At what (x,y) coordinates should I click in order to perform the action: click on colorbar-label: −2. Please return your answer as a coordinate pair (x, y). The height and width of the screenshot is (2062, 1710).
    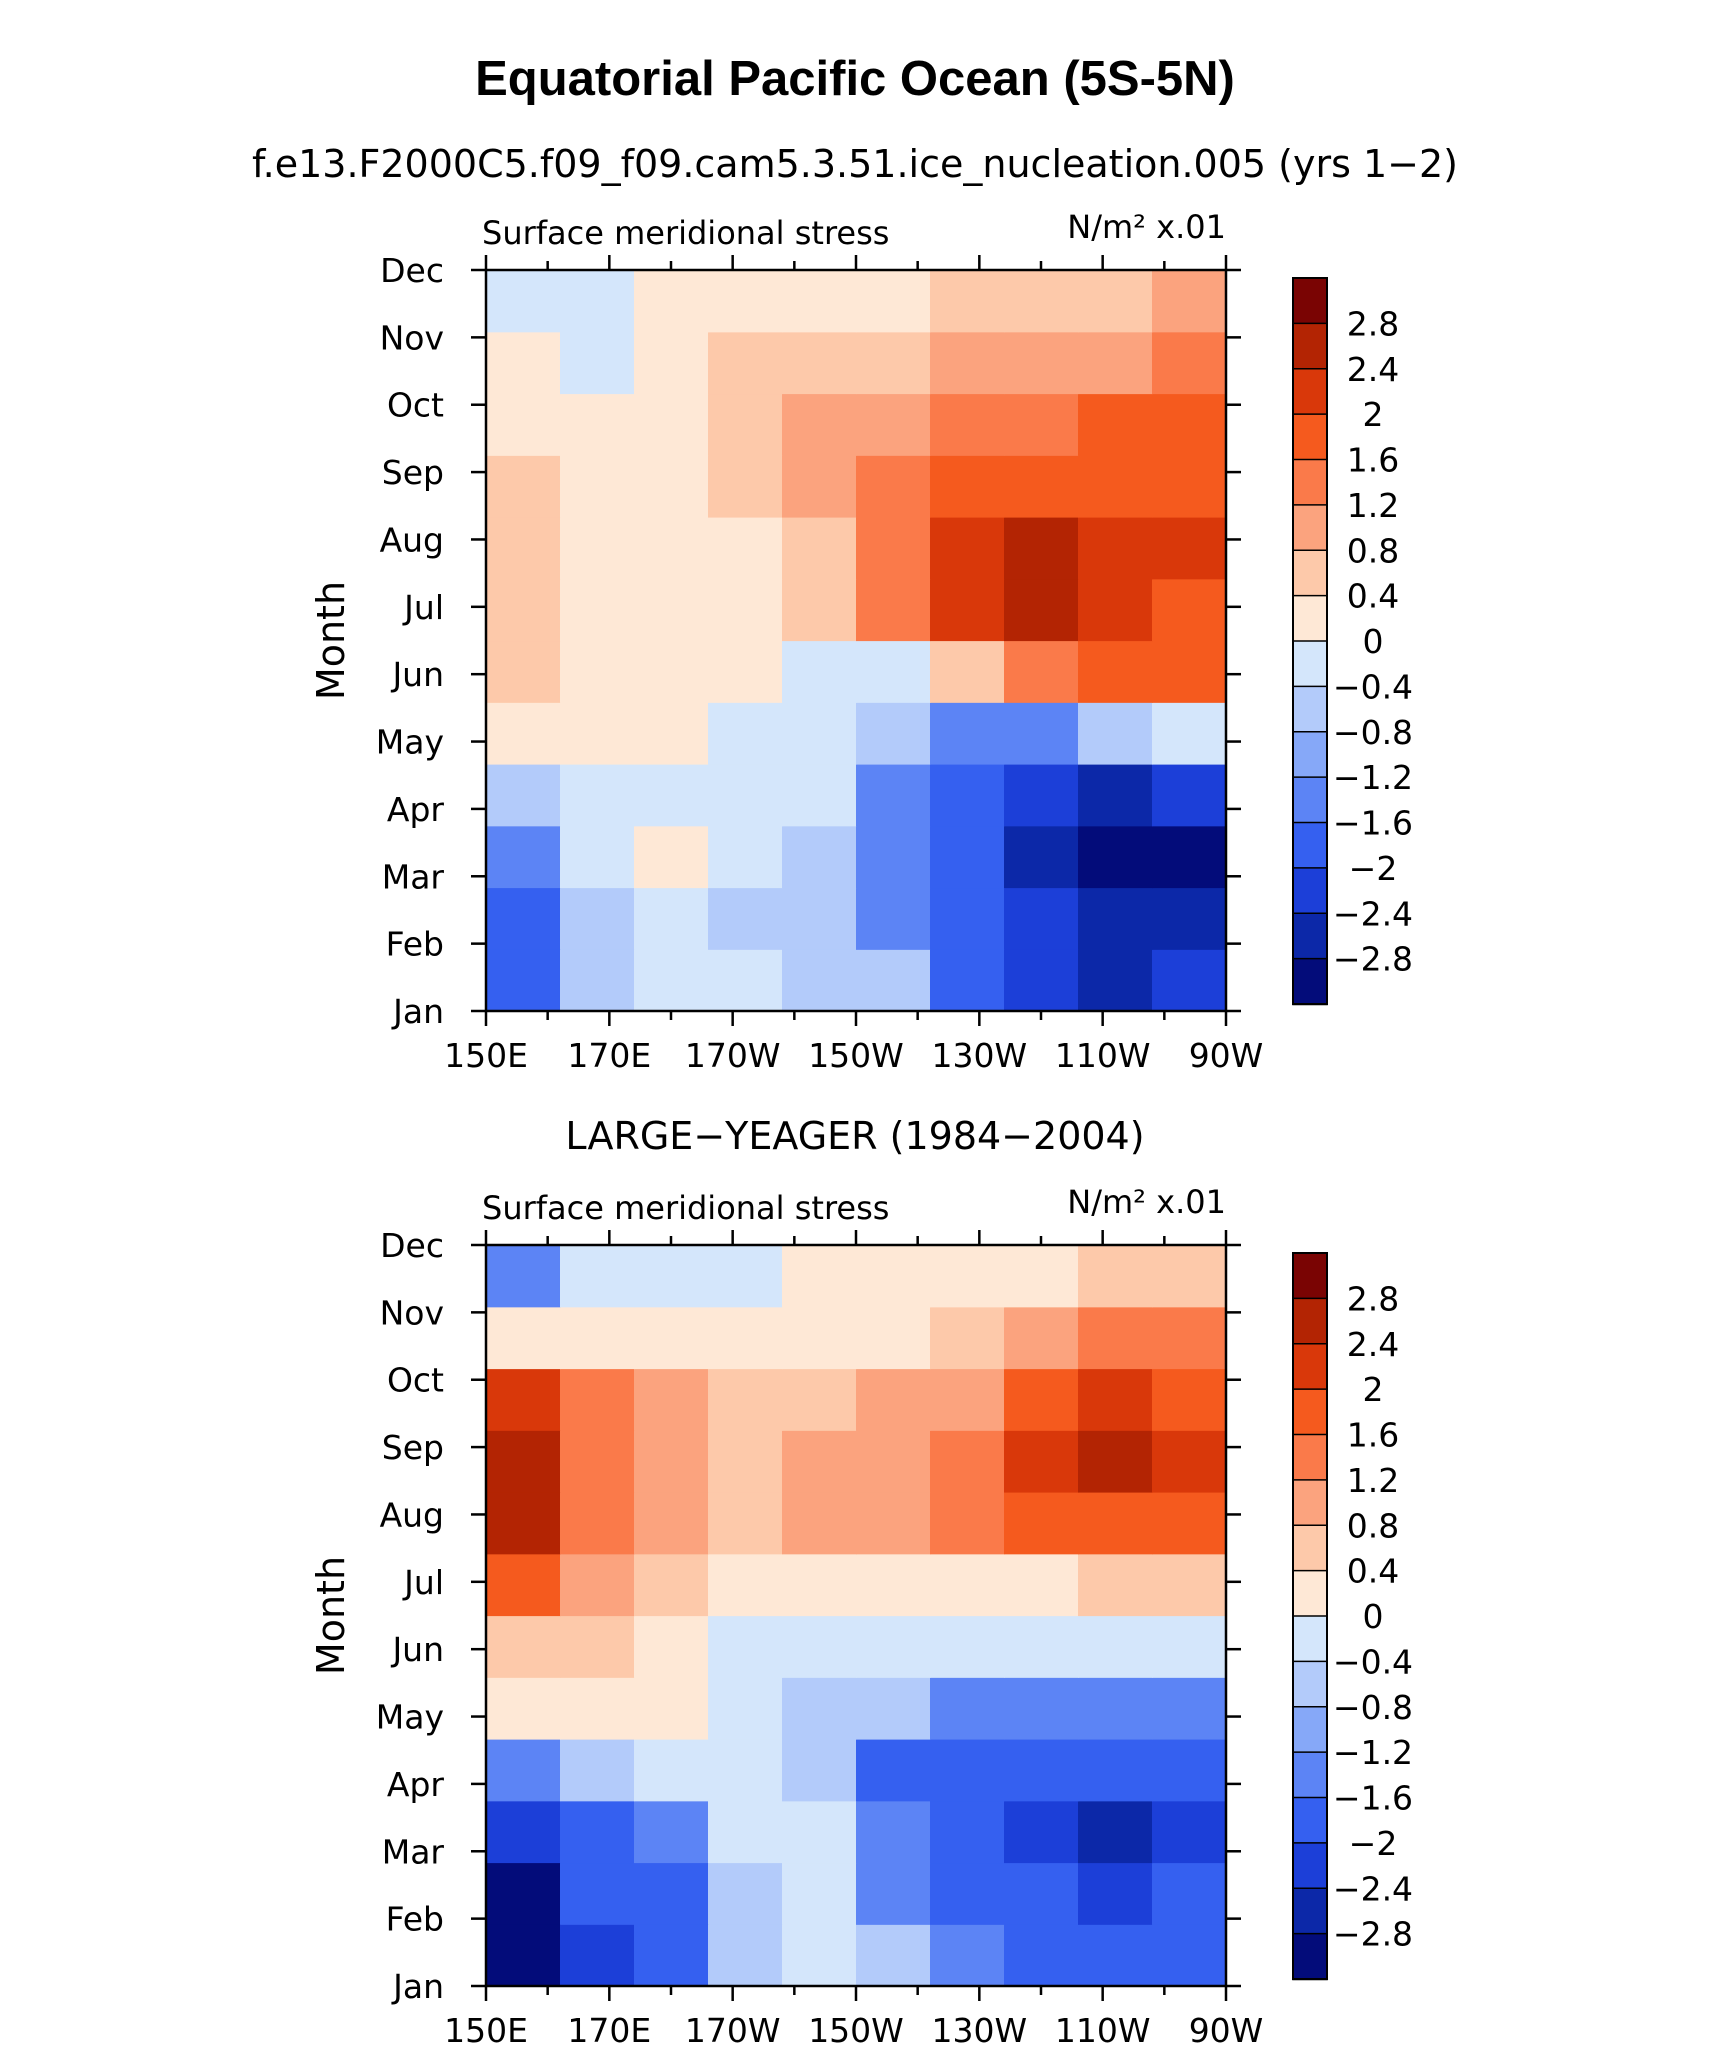
    Looking at the image, I should click on (1373, 868).